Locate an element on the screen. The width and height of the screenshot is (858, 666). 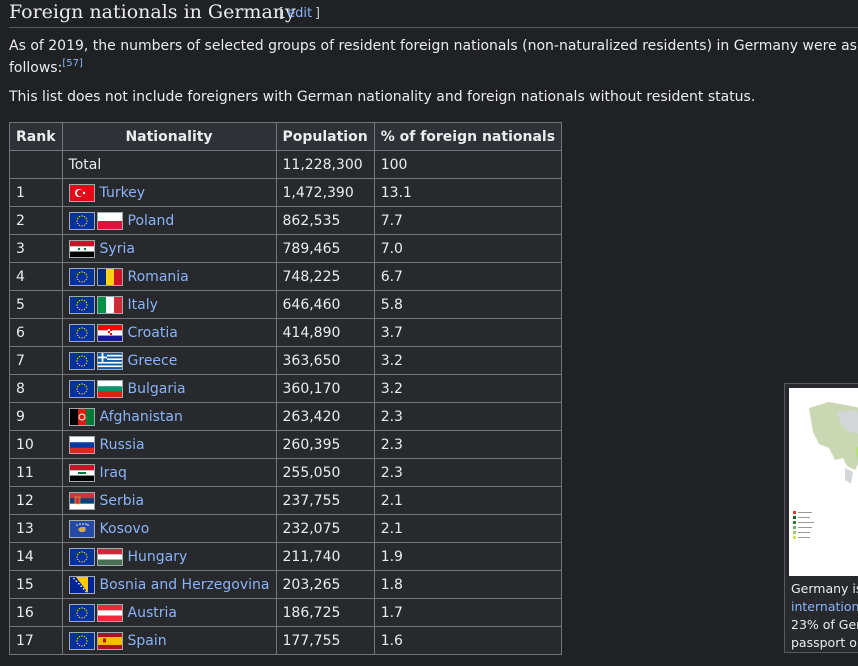
country-link: Italy is located at coordinates (142, 304).